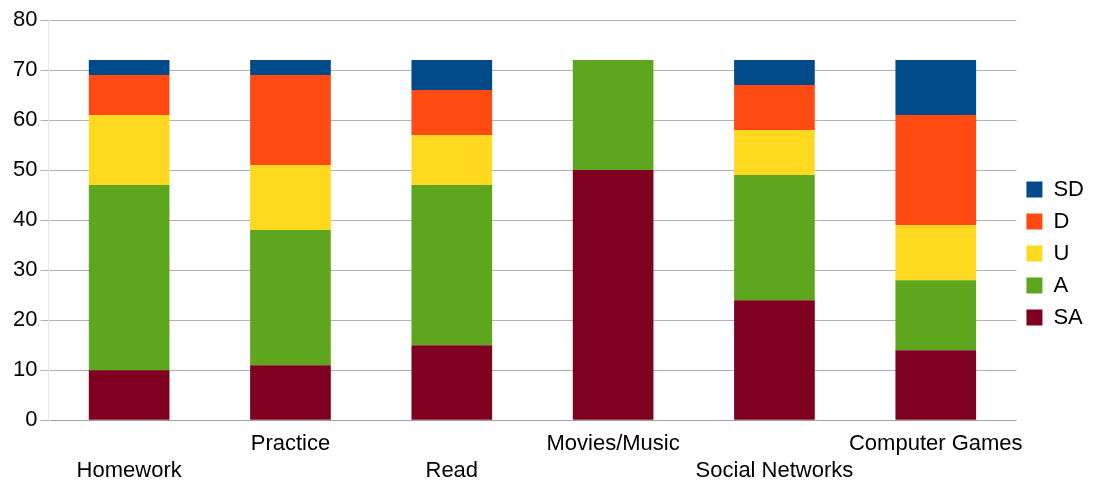 This screenshot has width=1114, height=492. What do you see at coordinates (1061, 252) in the screenshot?
I see `legend-label: U` at bounding box center [1061, 252].